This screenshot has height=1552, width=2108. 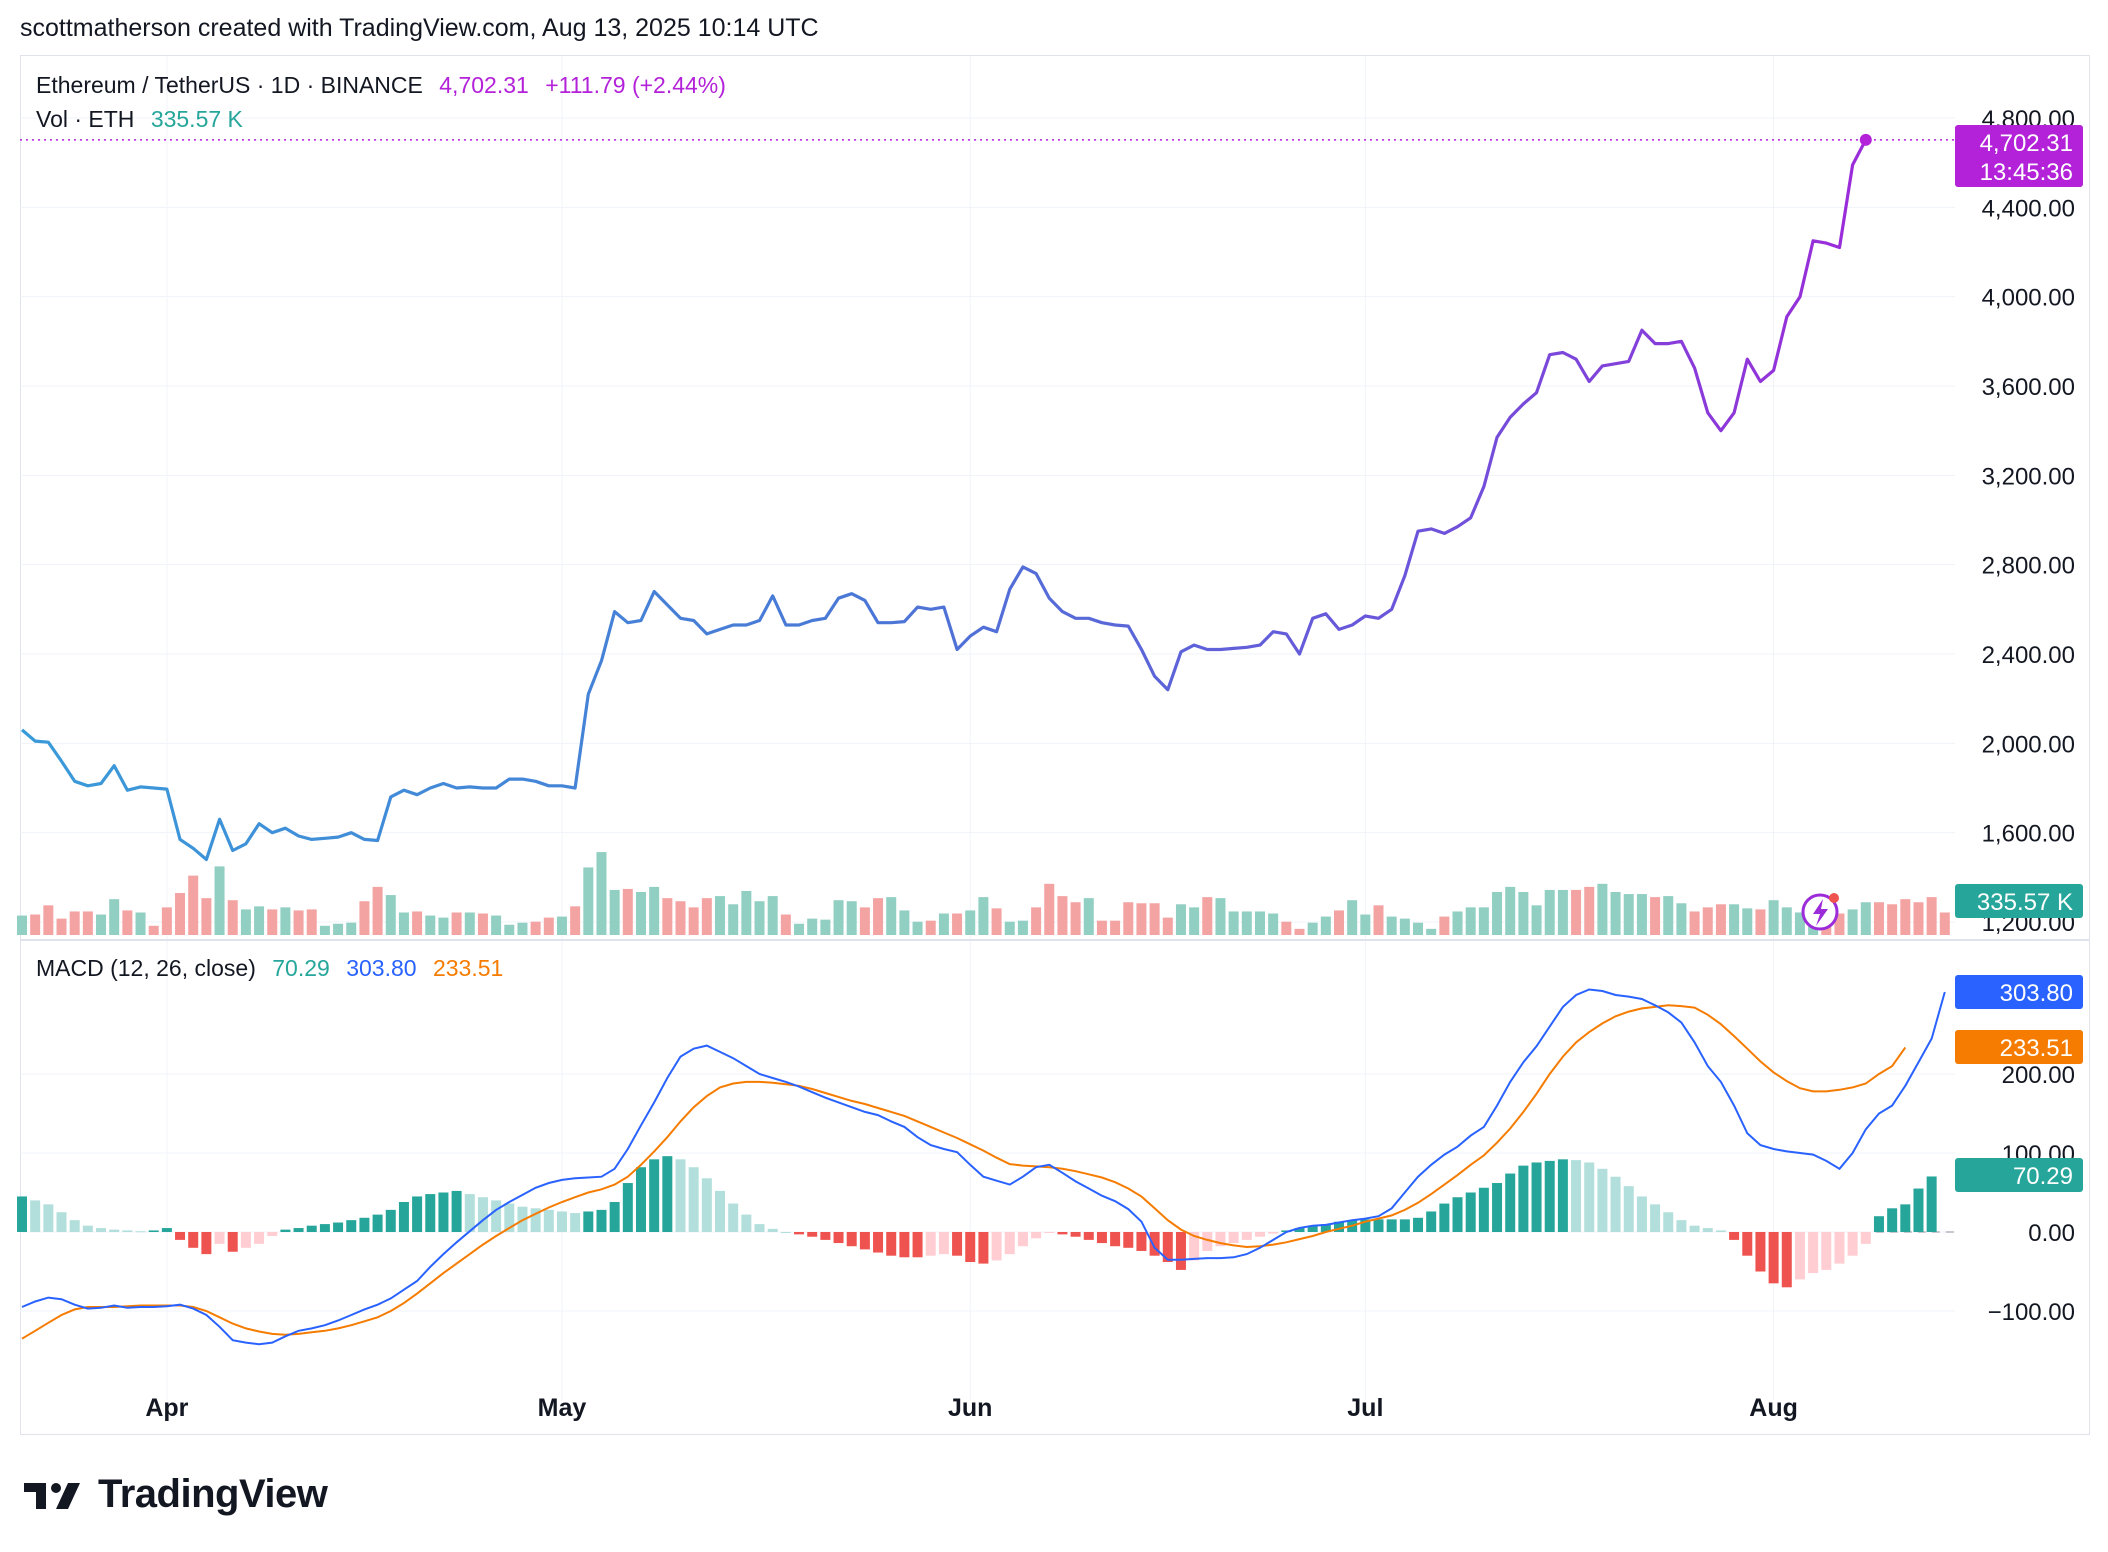 I want to click on macd-line-tag-text: 303.80, so click(x=2036, y=993).